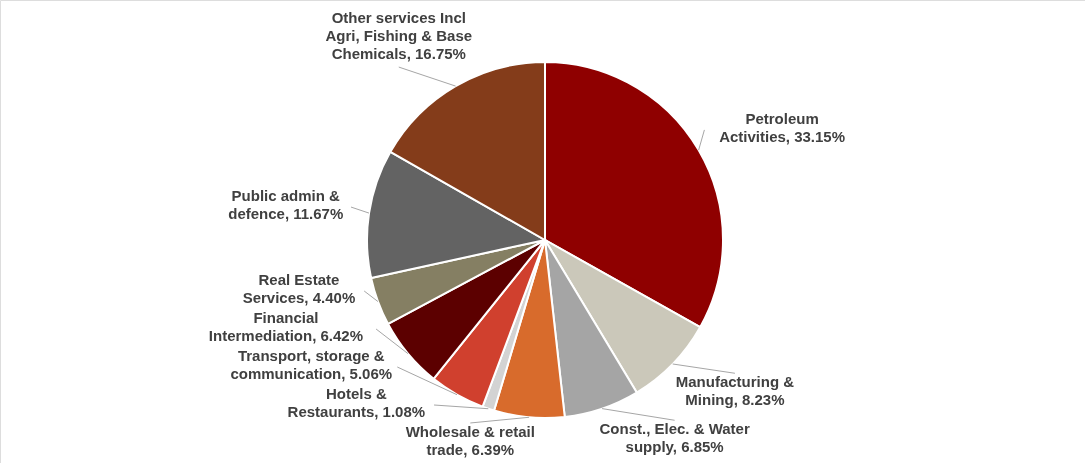 The height and width of the screenshot is (463, 1085). What do you see at coordinates (286, 326) in the screenshot?
I see `slice-label: Financial Intermediation, 6.42%` at bounding box center [286, 326].